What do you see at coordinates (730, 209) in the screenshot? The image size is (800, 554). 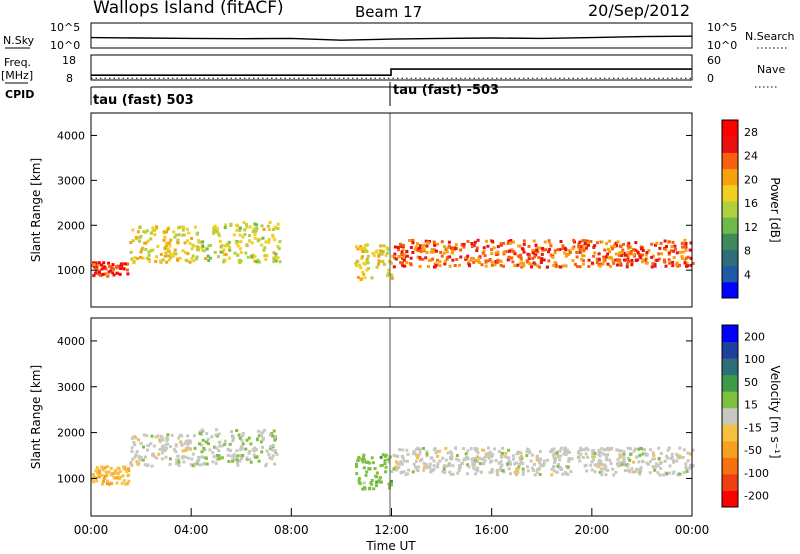 I see `colorbar-segment` at bounding box center [730, 209].